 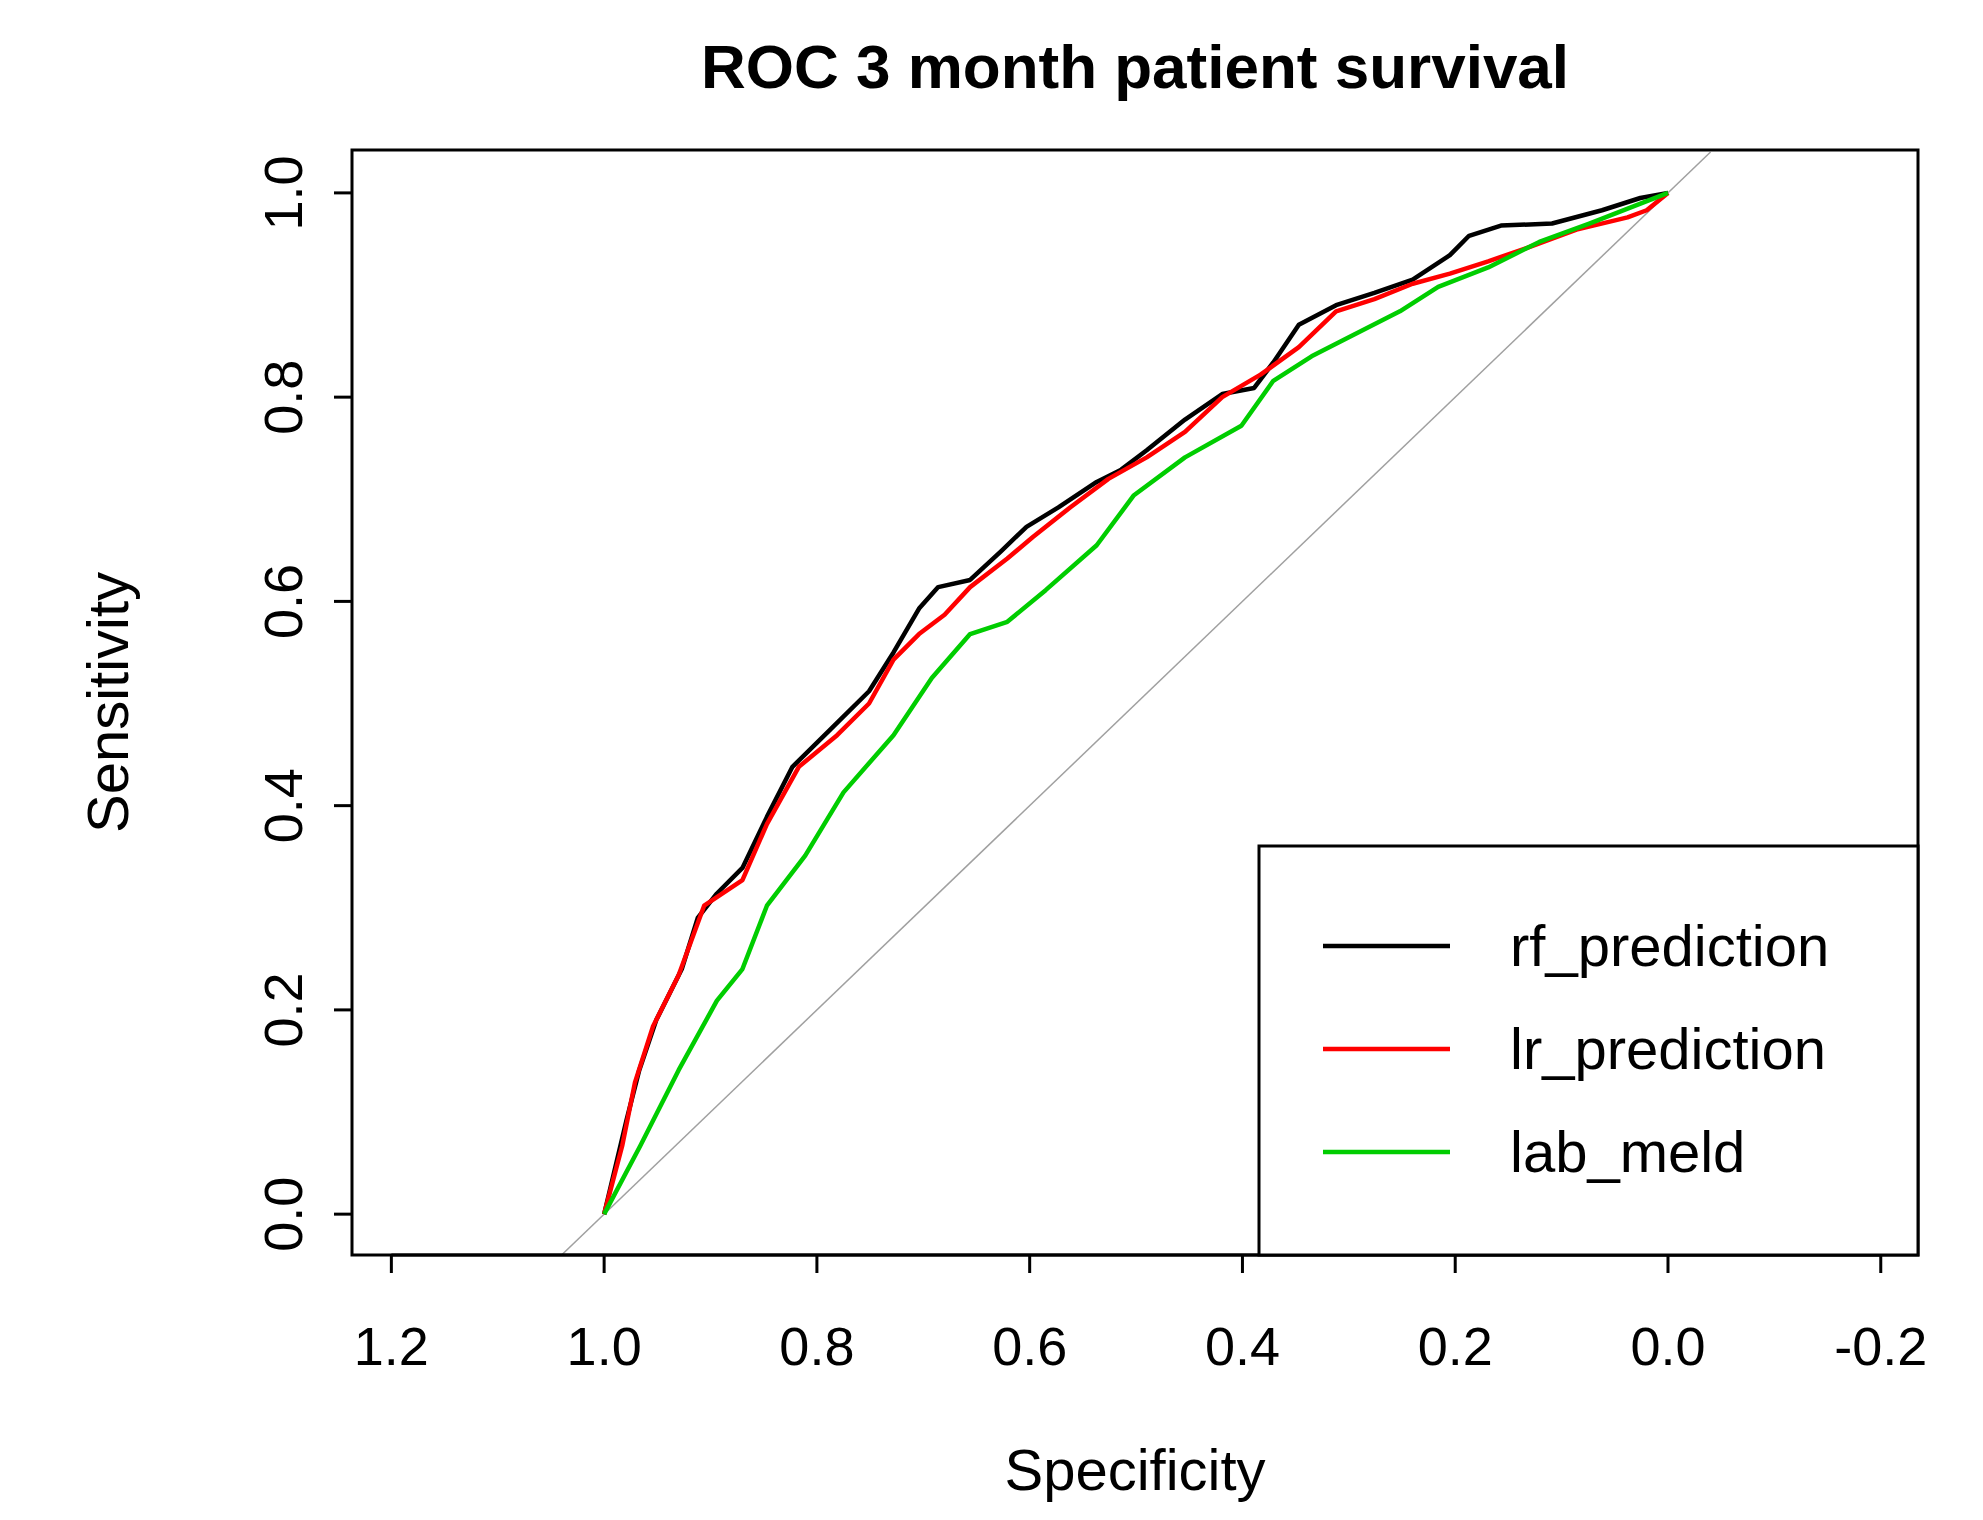 I want to click on x-tick-label: 0.8, so click(x=817, y=1346).